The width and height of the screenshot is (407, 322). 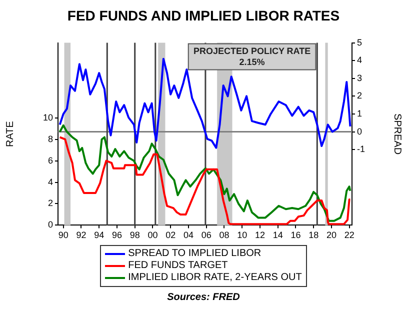 What do you see at coordinates (178, 266) in the screenshot?
I see `legend-label: FED FUNDS TARGET` at bounding box center [178, 266].